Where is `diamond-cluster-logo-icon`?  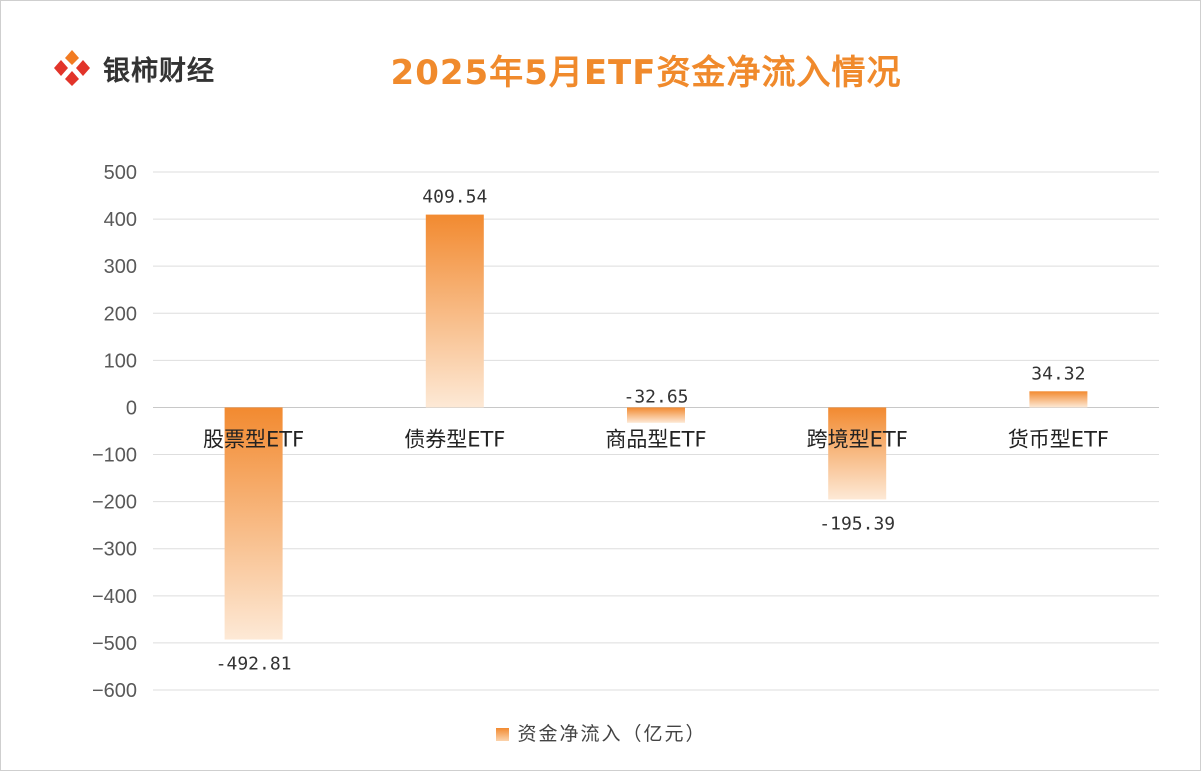
diamond-cluster-logo-icon is located at coordinates (72, 68).